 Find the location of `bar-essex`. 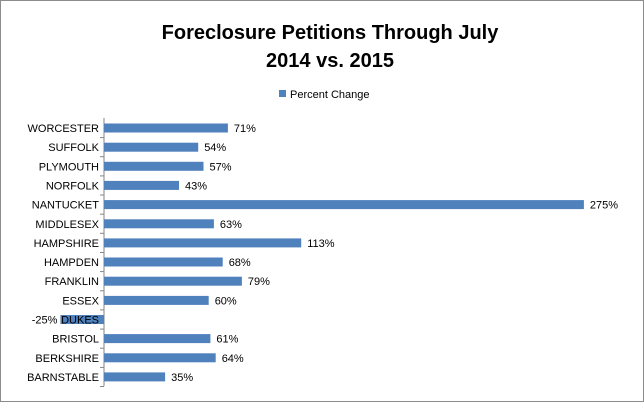

bar-essex is located at coordinates (156, 300).